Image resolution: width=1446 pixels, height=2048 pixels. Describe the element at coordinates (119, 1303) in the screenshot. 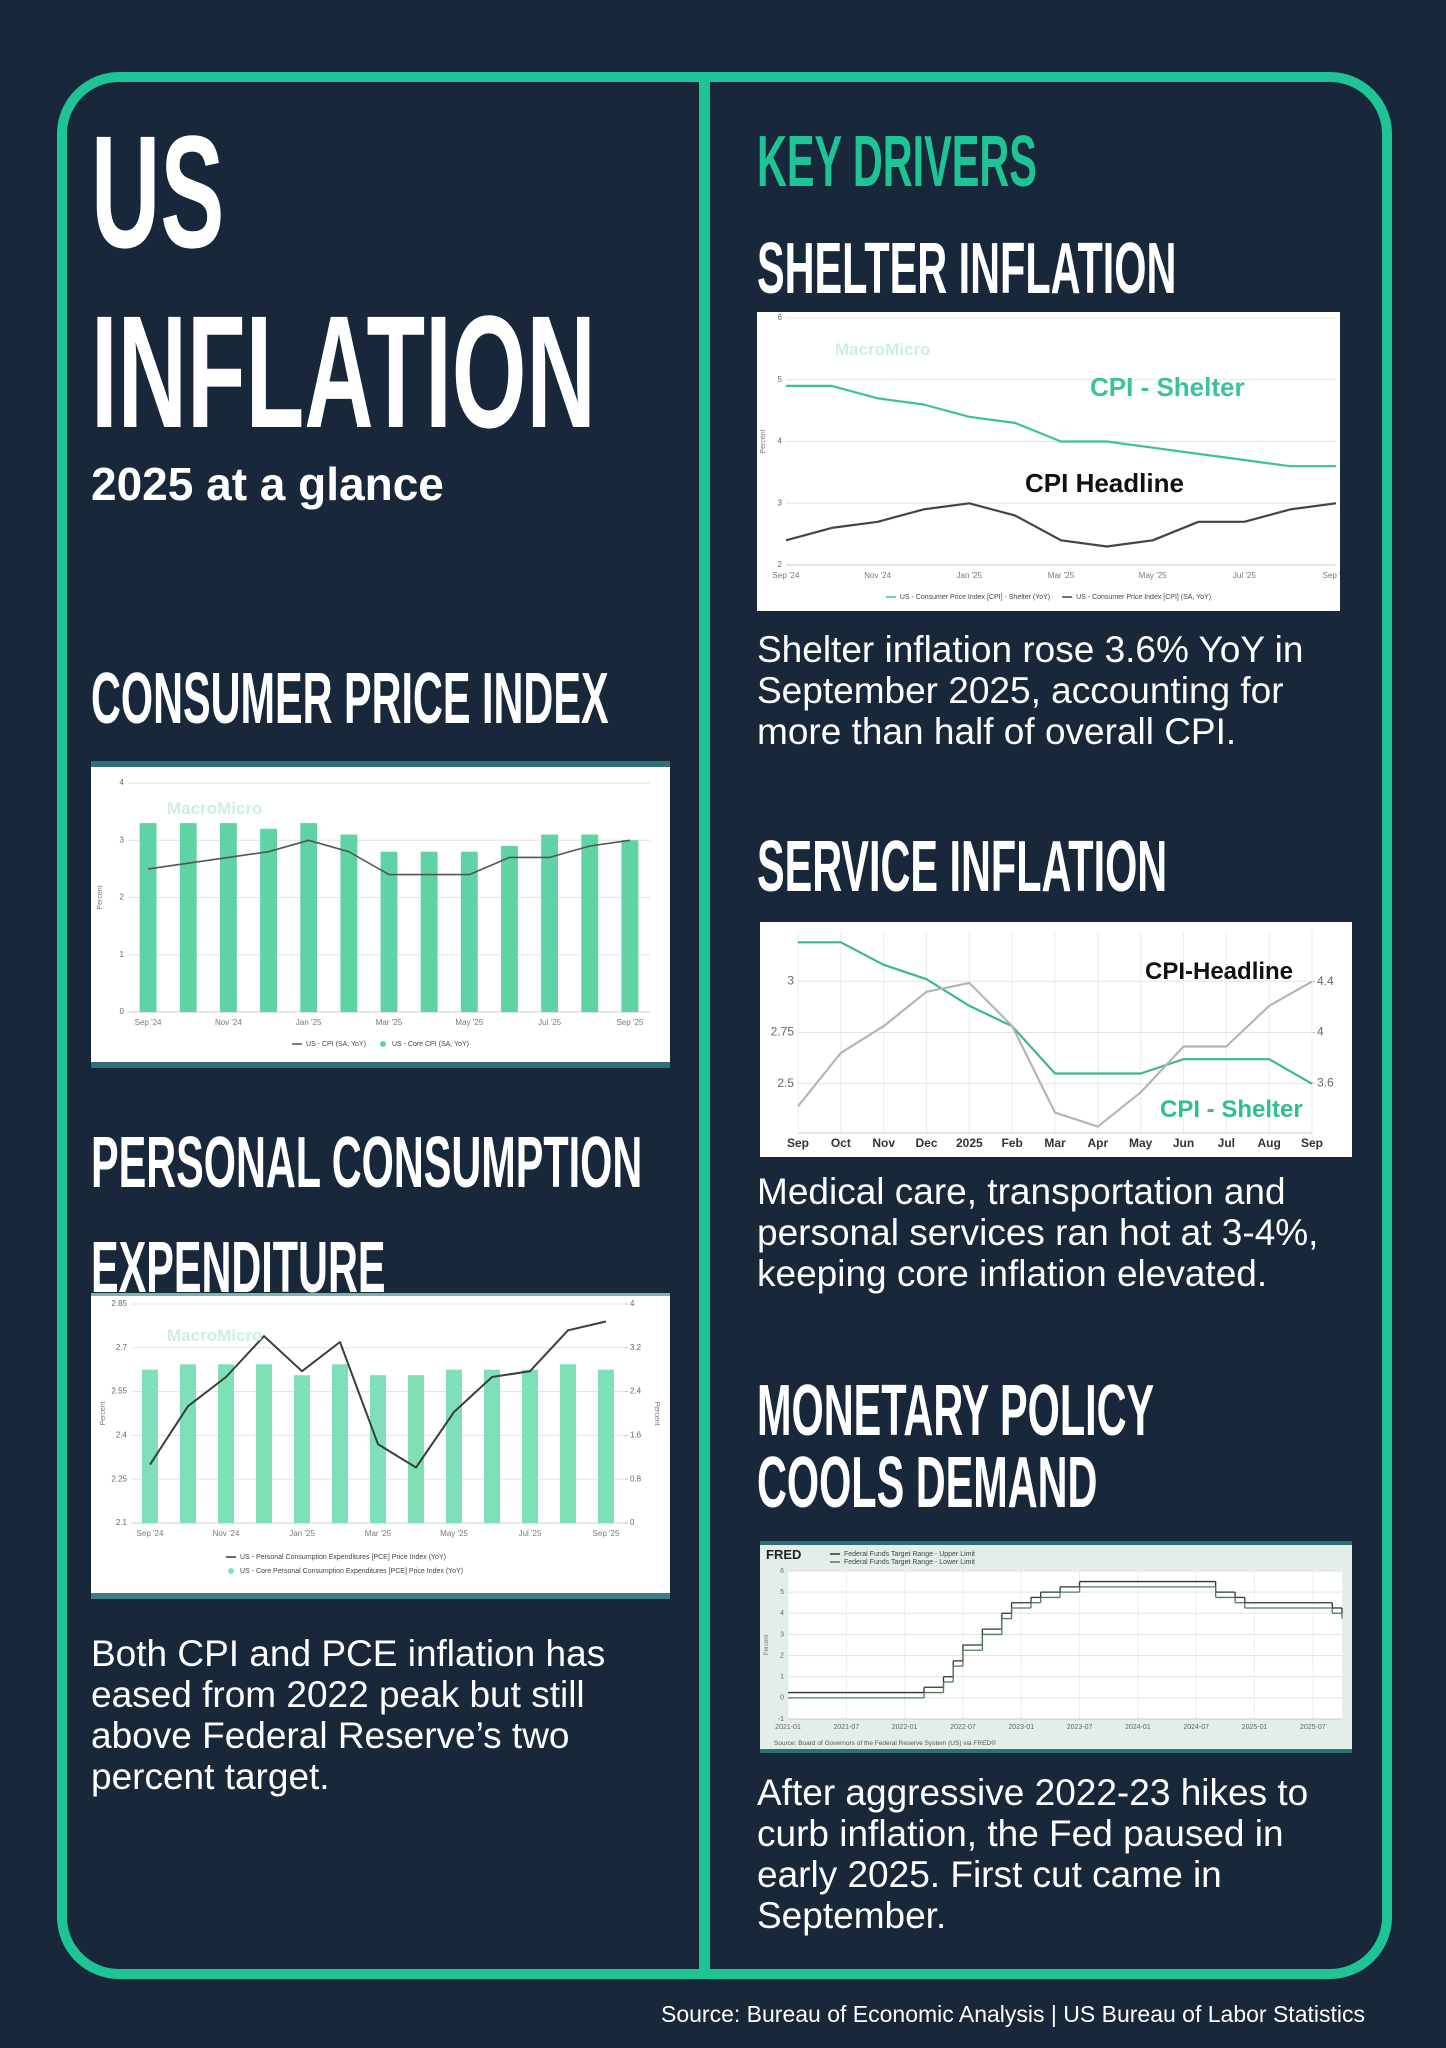

I see `y-tick-label: 2.85` at that location.